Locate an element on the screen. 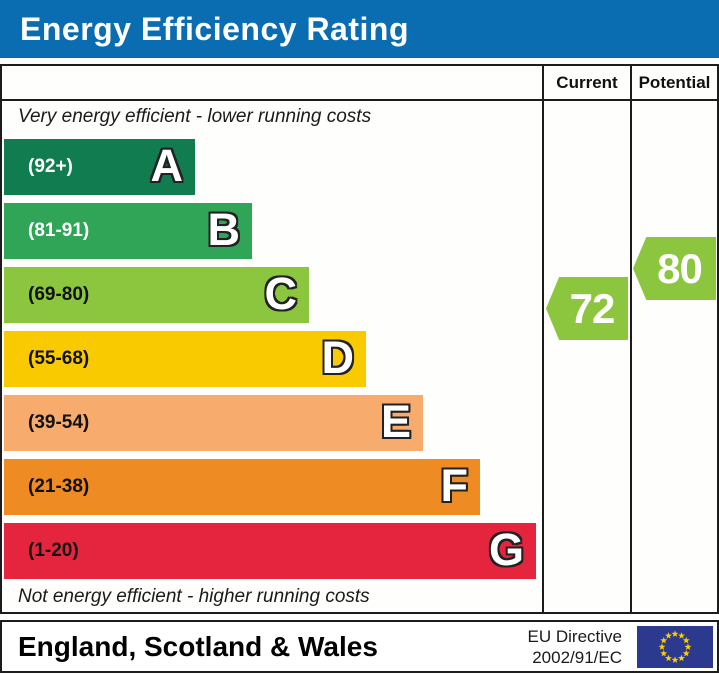 This screenshot has width=719, height=675. potential-rating-pointer: 80 is located at coordinates (674, 268).